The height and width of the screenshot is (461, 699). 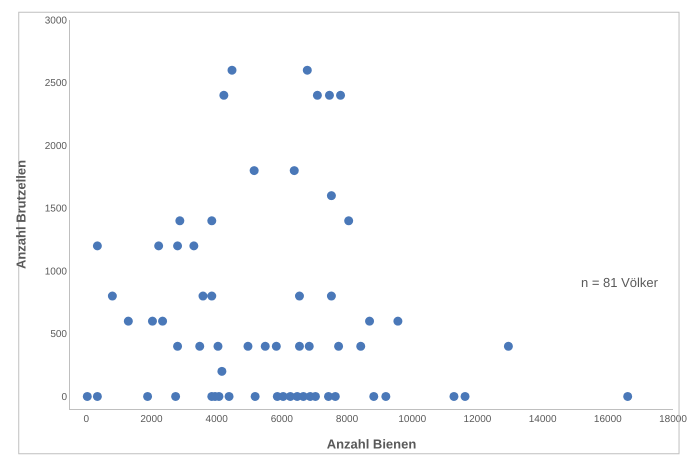 I want to click on x-tick-label: 12000, so click(x=478, y=419).